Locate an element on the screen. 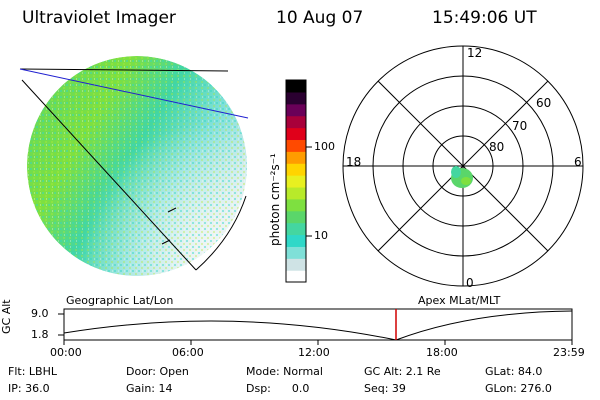  door-status: Door: Open is located at coordinates (157, 371).